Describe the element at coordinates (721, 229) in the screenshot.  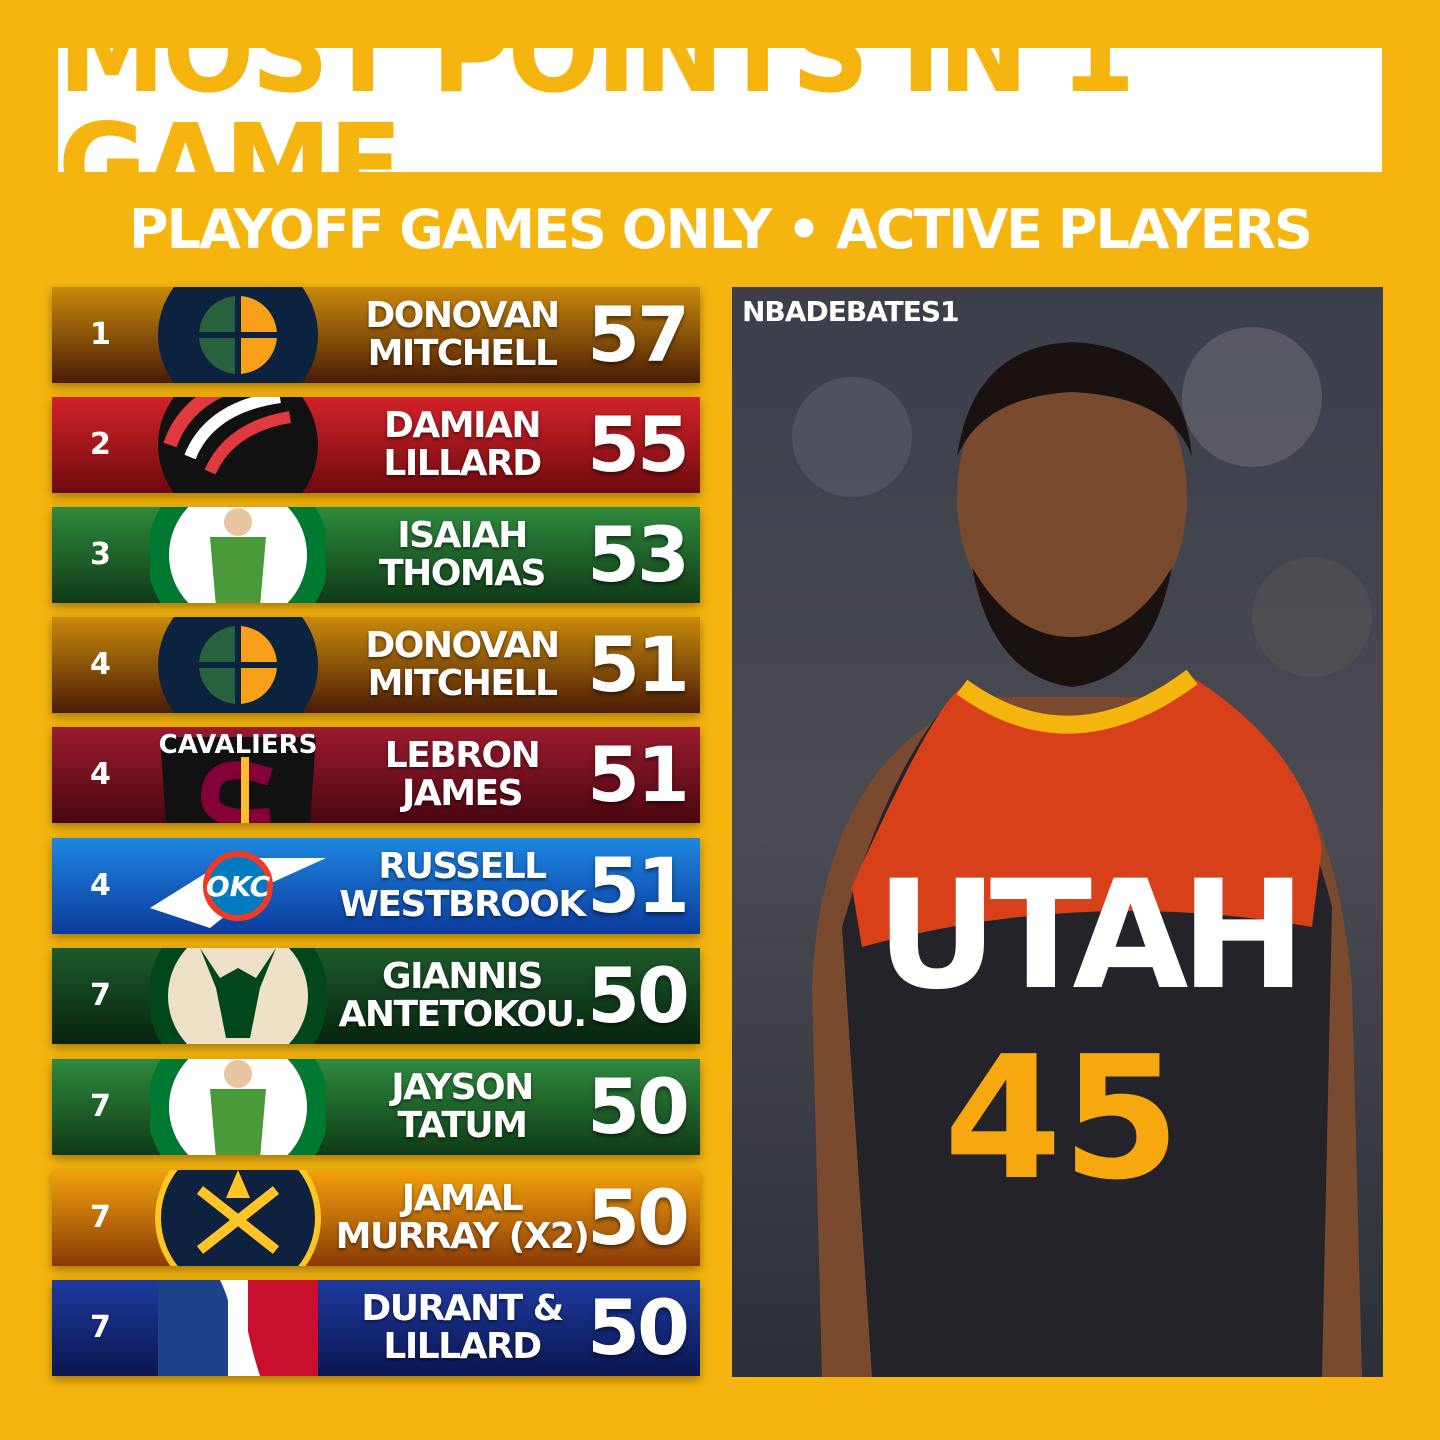
I see `page-subtitle: PLAYOFF GAMES ONLY • ACTIVE PLAYERS` at that location.